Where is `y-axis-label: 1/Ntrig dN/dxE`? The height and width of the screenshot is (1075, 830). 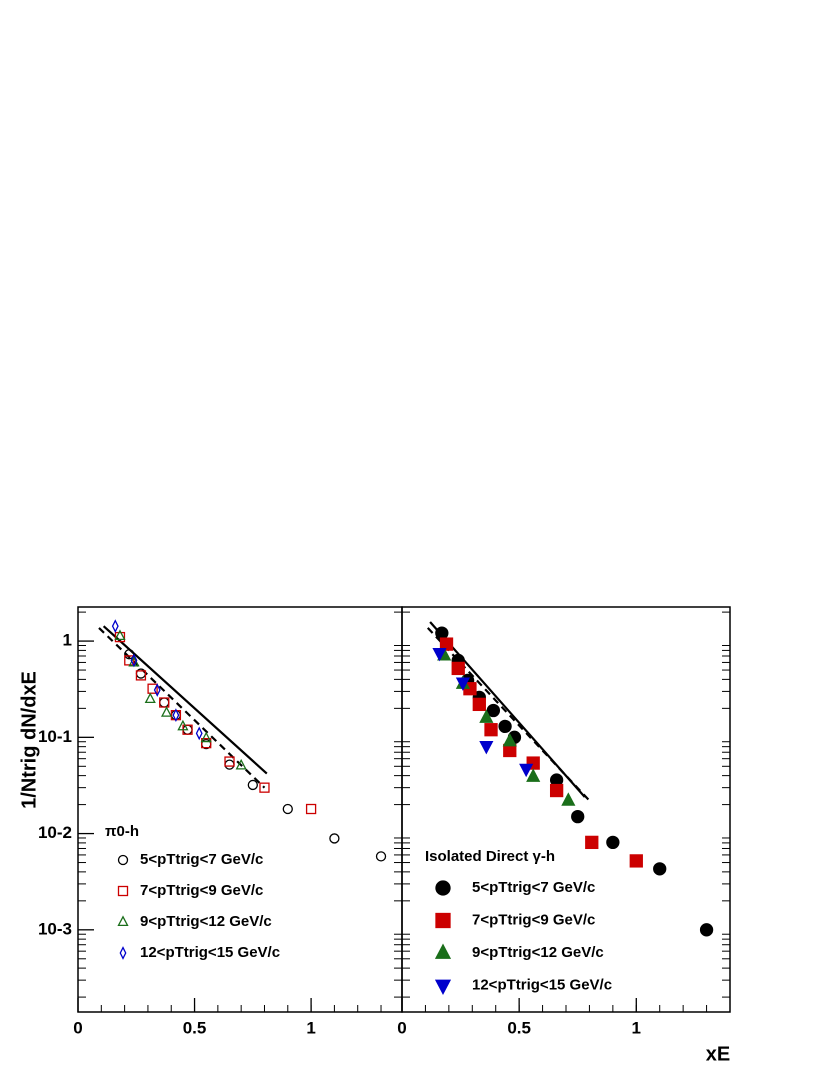
y-axis-label: 1/Ntrig dN/dxE is located at coordinates (29, 740).